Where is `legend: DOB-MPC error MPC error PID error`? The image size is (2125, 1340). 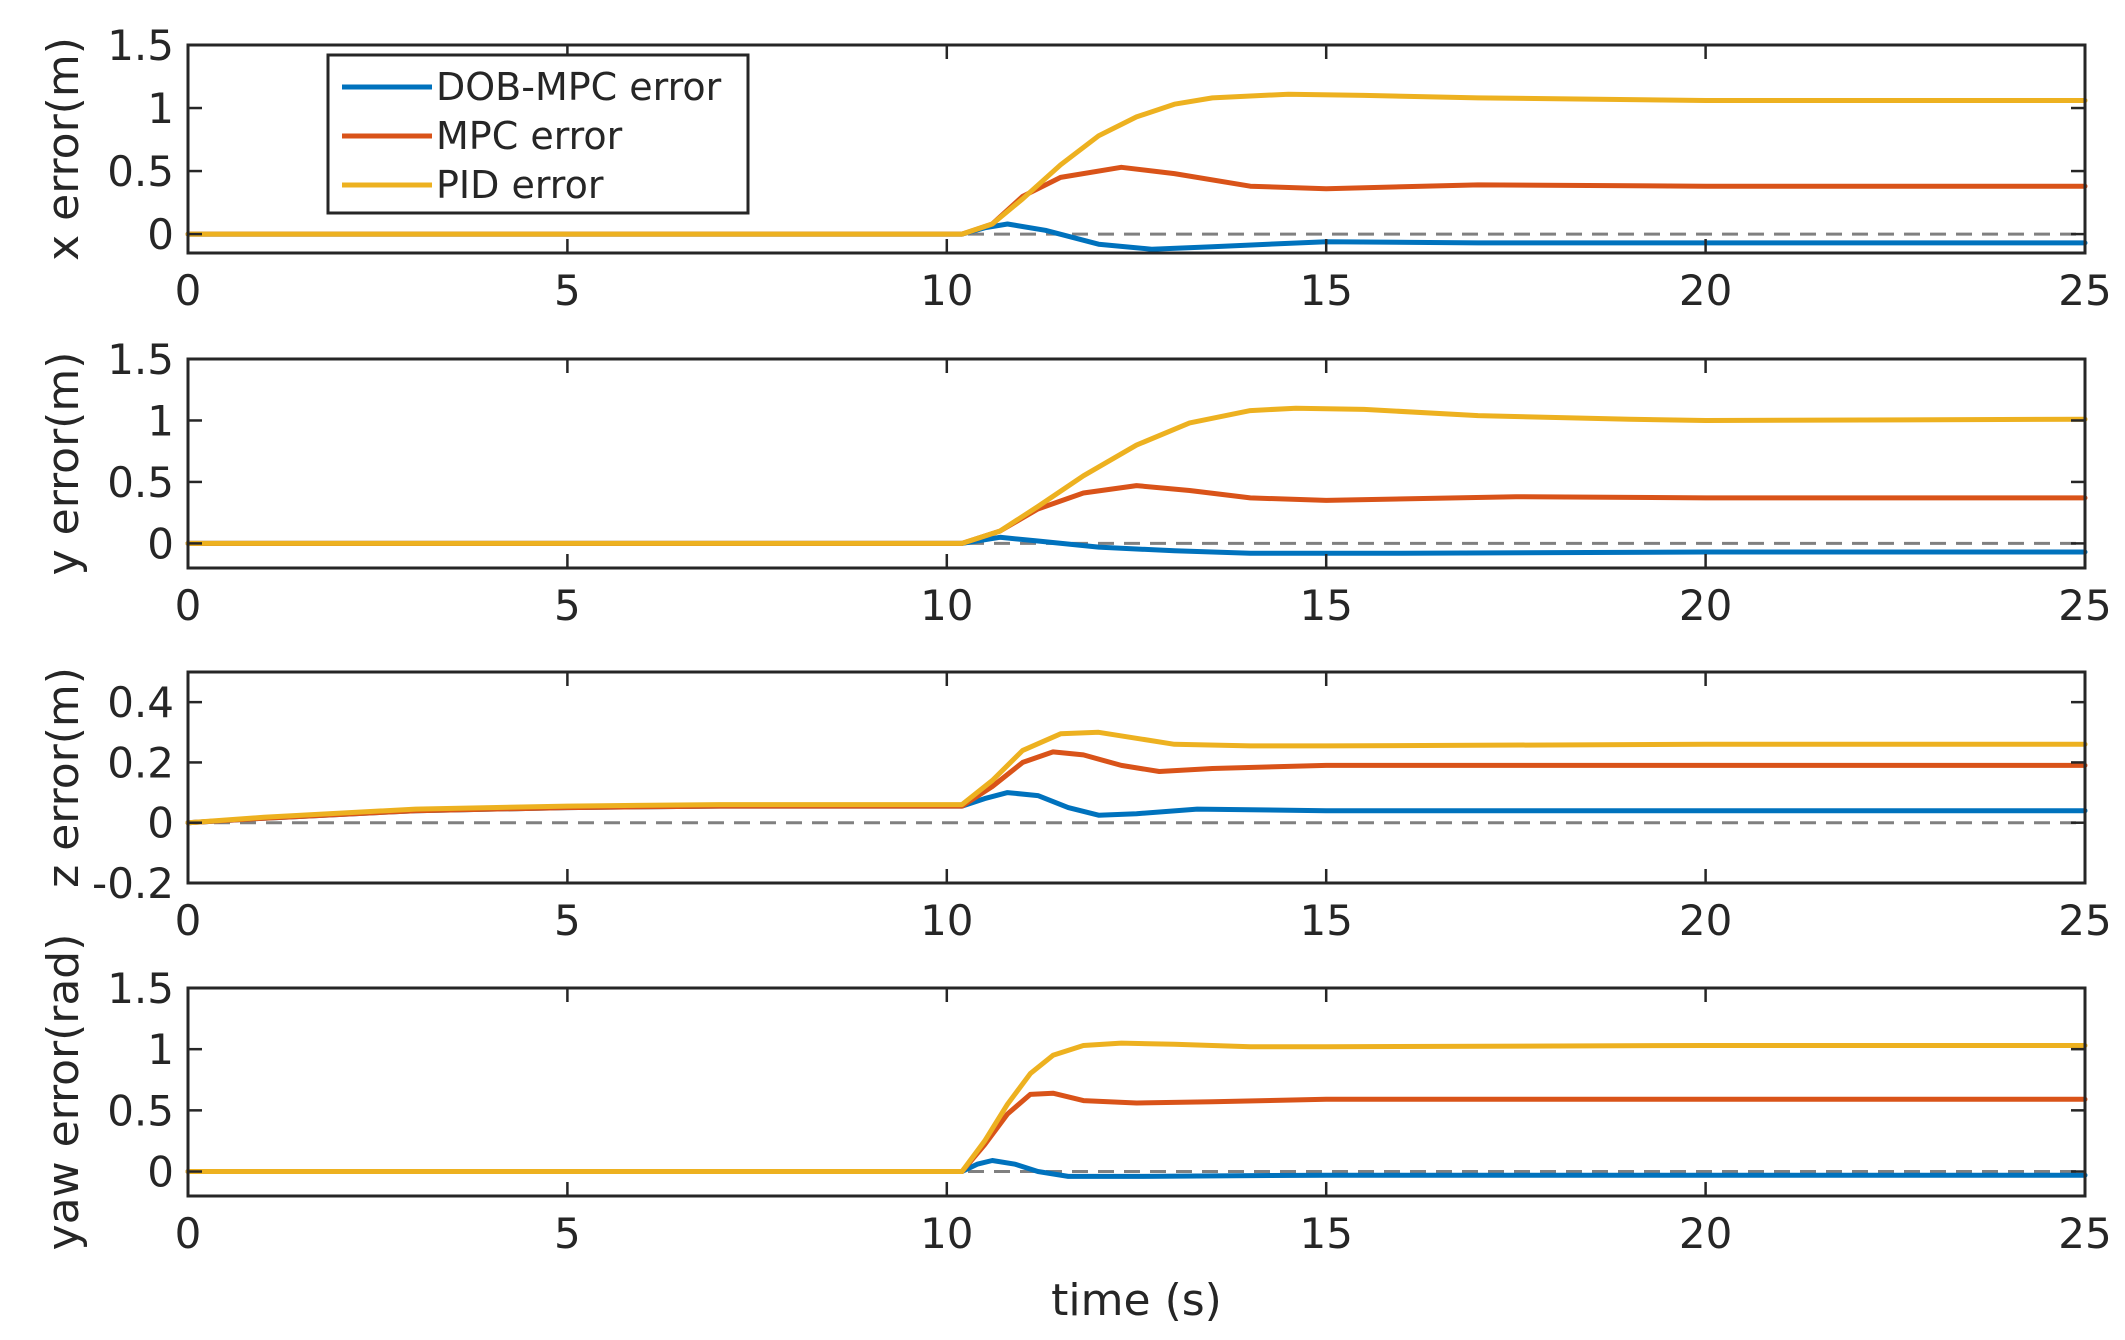 legend: DOB-MPC error MPC error PID error is located at coordinates (538, 134).